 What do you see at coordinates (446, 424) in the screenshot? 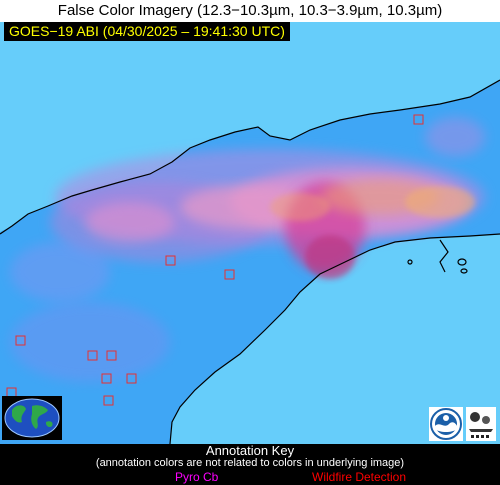
I see `noaa-logo` at bounding box center [446, 424].